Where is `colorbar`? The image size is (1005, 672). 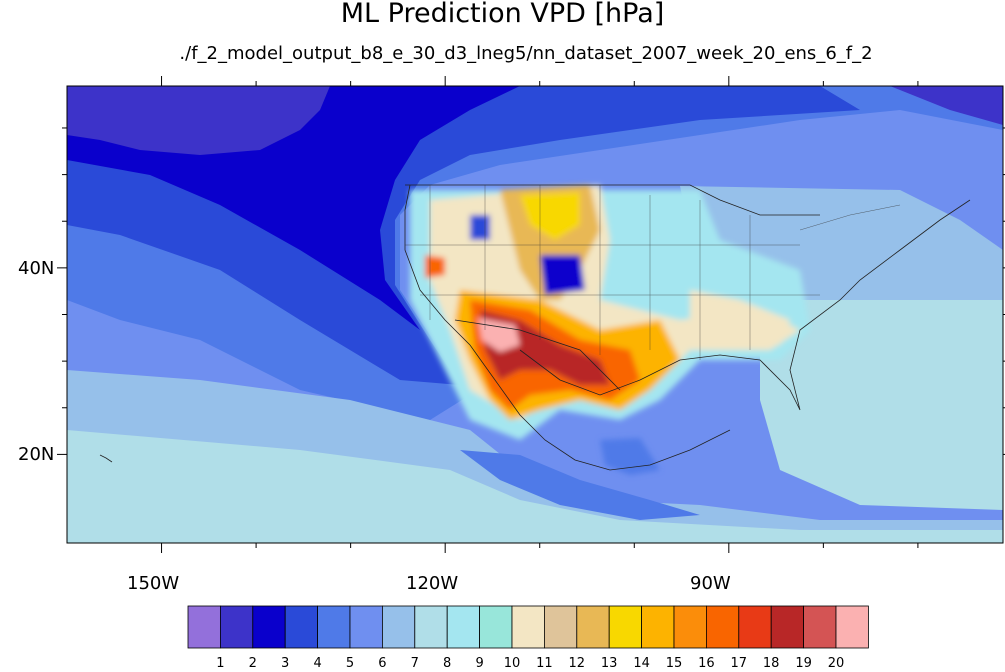
colorbar is located at coordinates (528, 627).